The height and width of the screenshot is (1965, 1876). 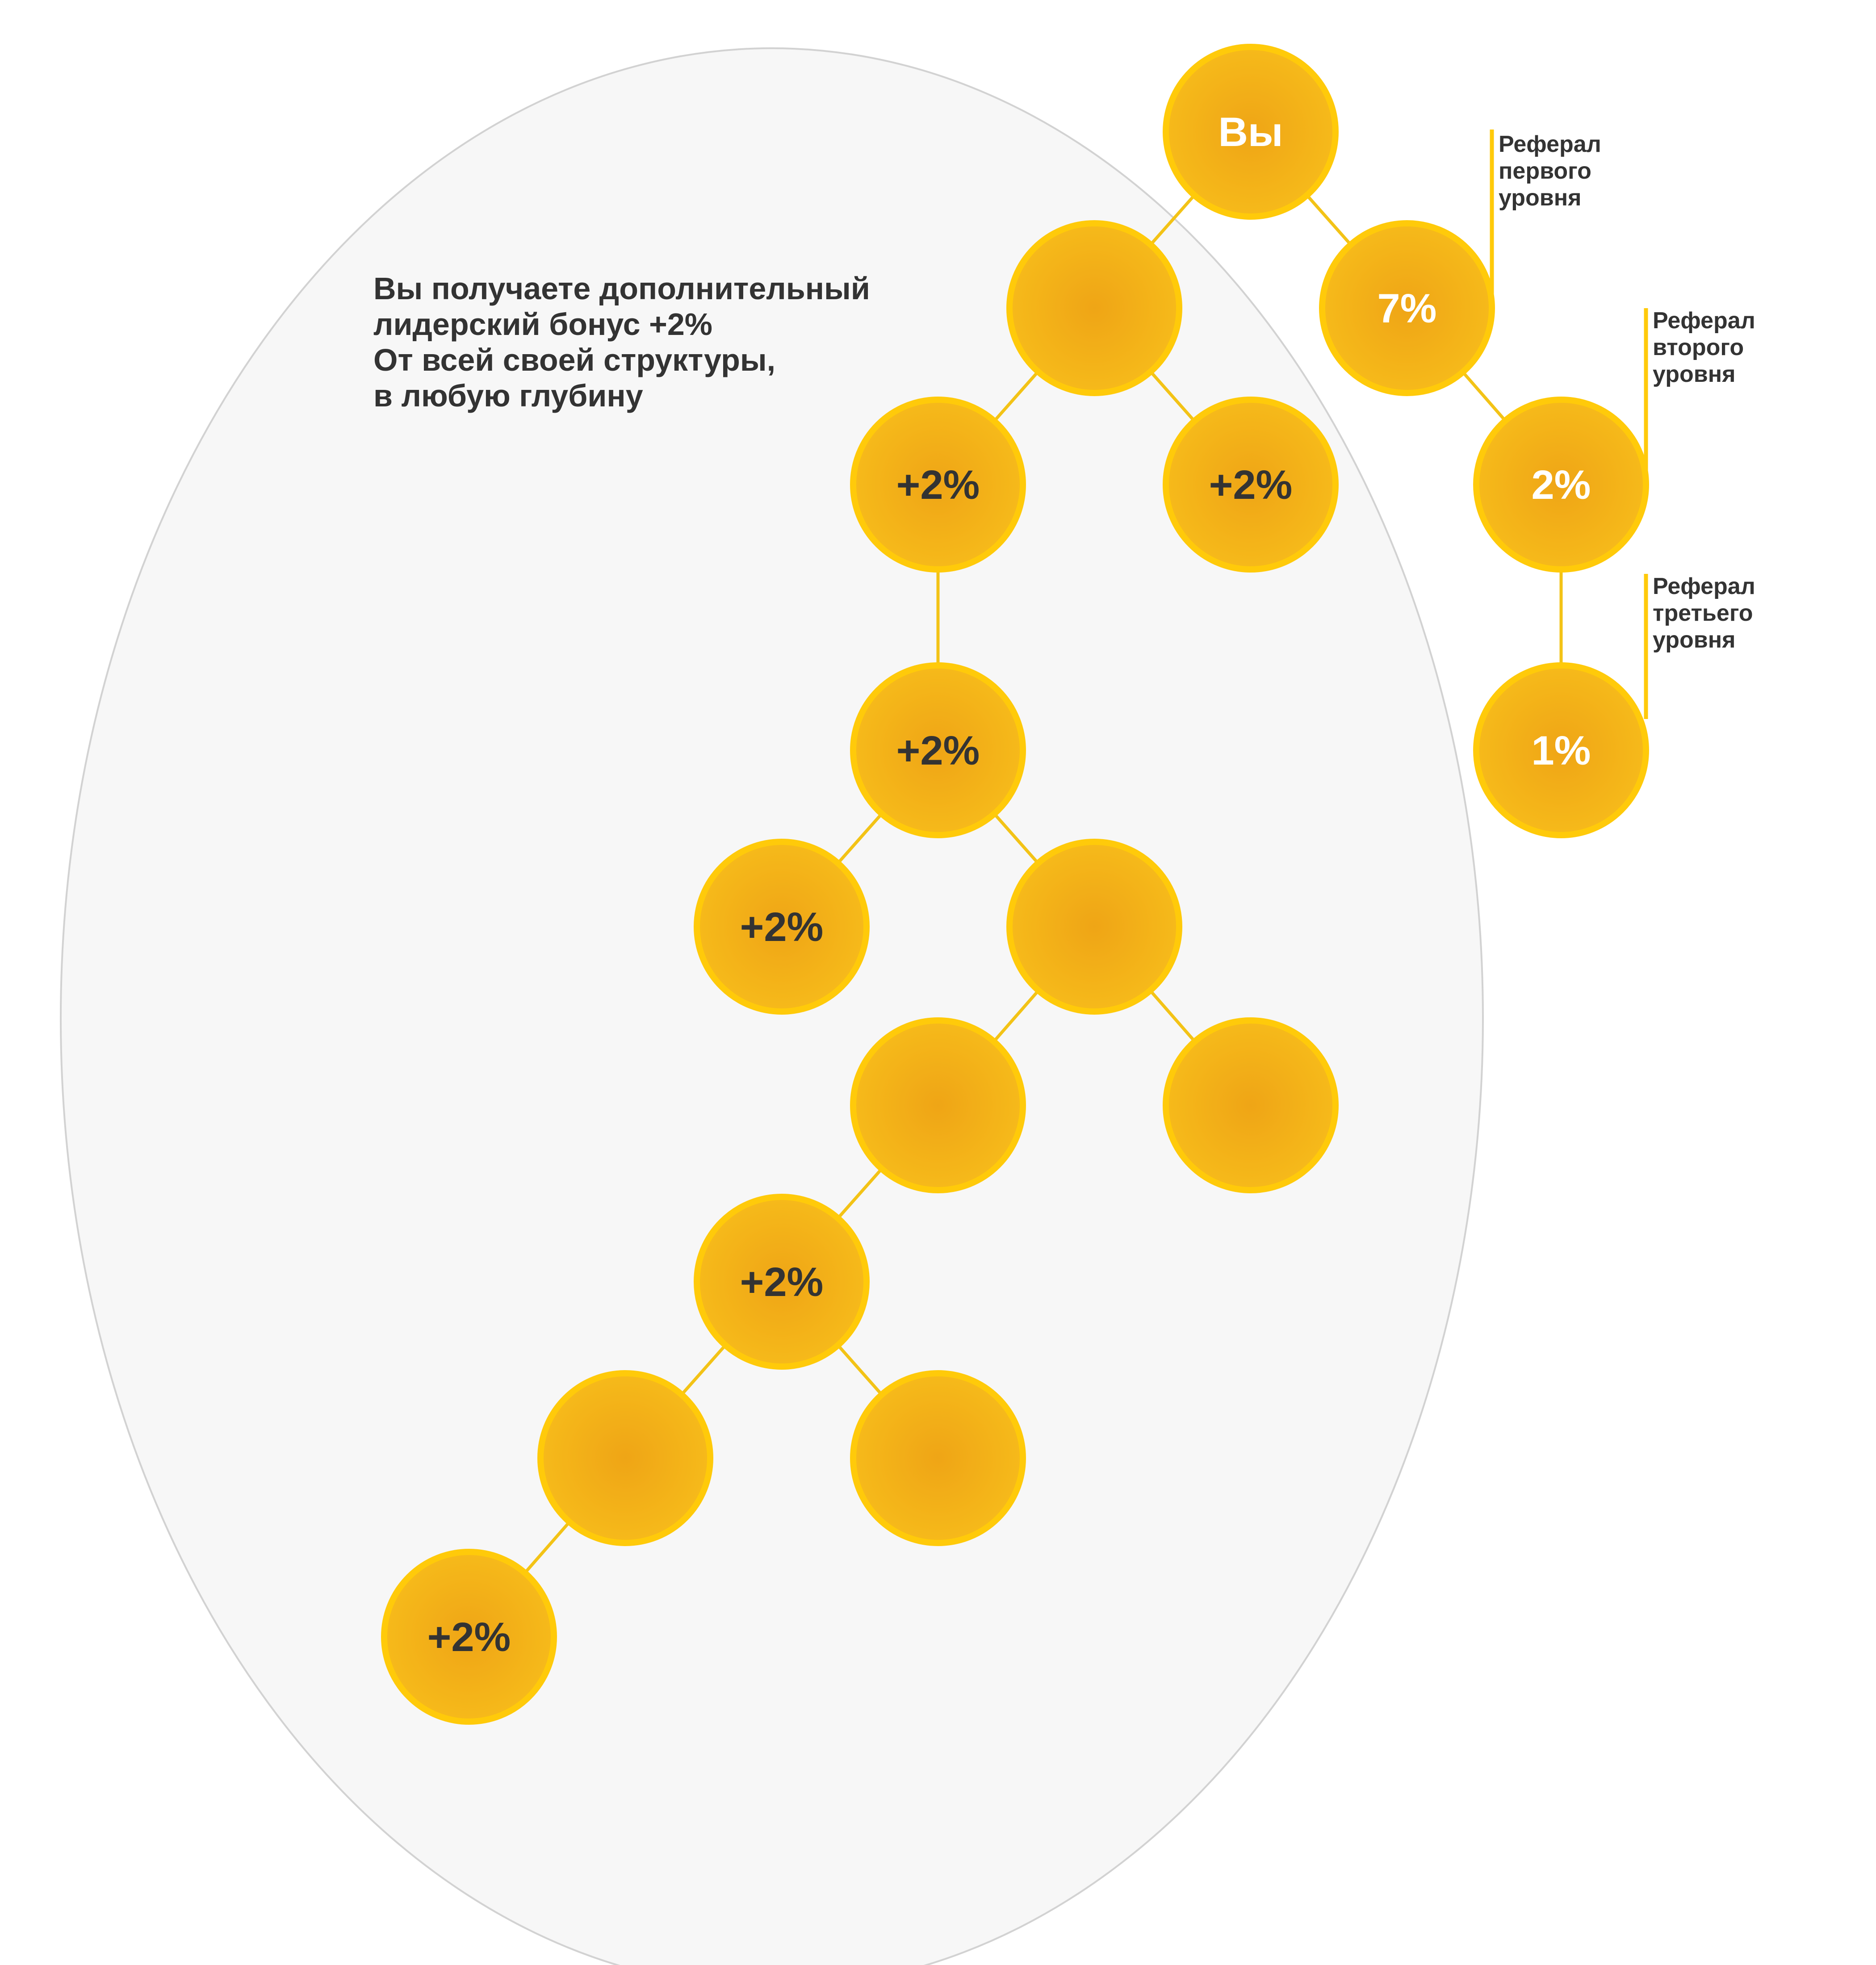 I want to click on info-line: Вы получаете дополнительный, so click(x=621, y=288).